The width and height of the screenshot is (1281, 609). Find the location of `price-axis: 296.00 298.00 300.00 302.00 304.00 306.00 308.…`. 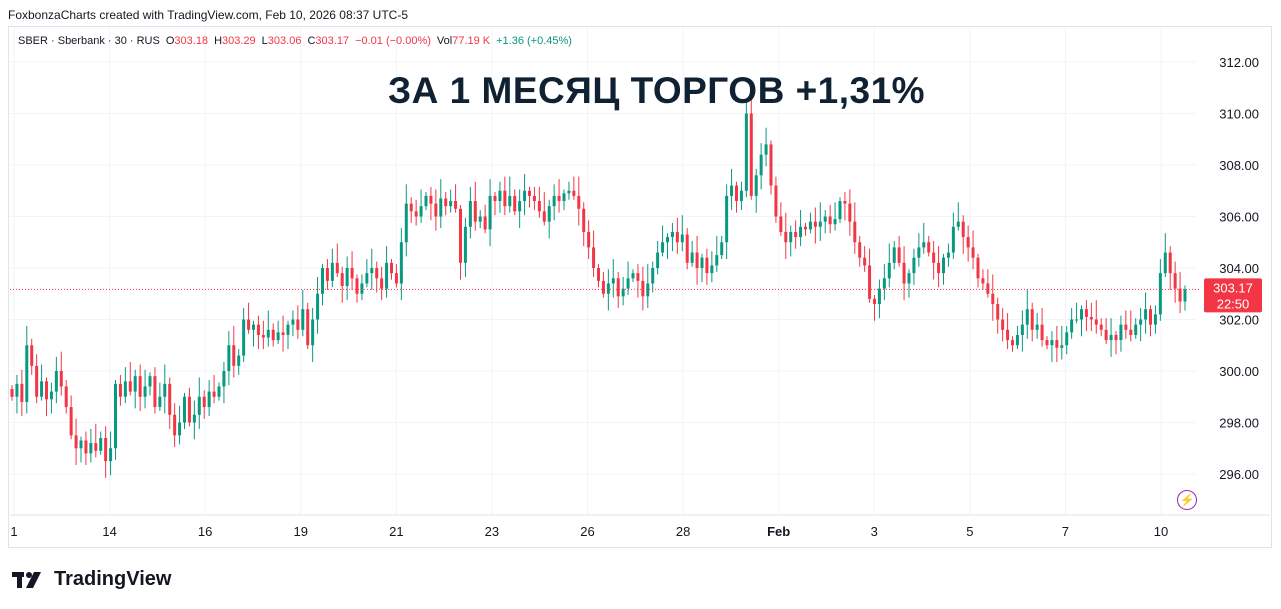

price-axis: 296.00 298.00 300.00 302.00 304.00 306.00 308.… is located at coordinates (1239, 268).